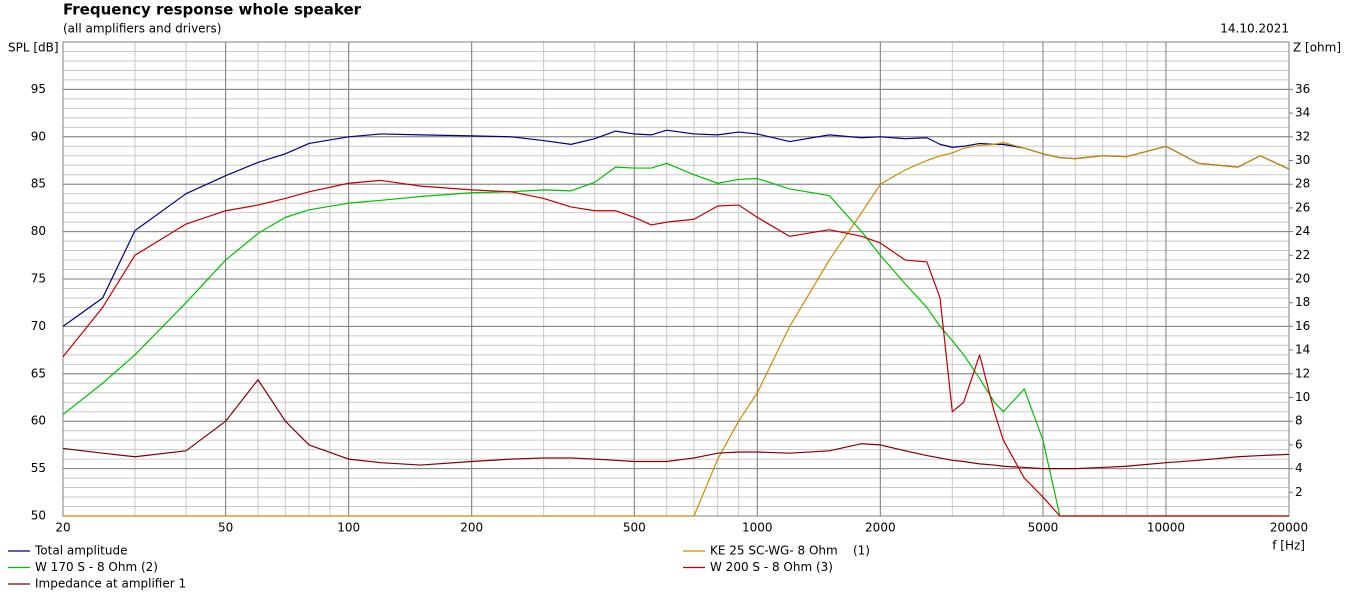 The height and width of the screenshot is (600, 1351). I want to click on legend-label: Impedance at amplifier 1, so click(110, 584).